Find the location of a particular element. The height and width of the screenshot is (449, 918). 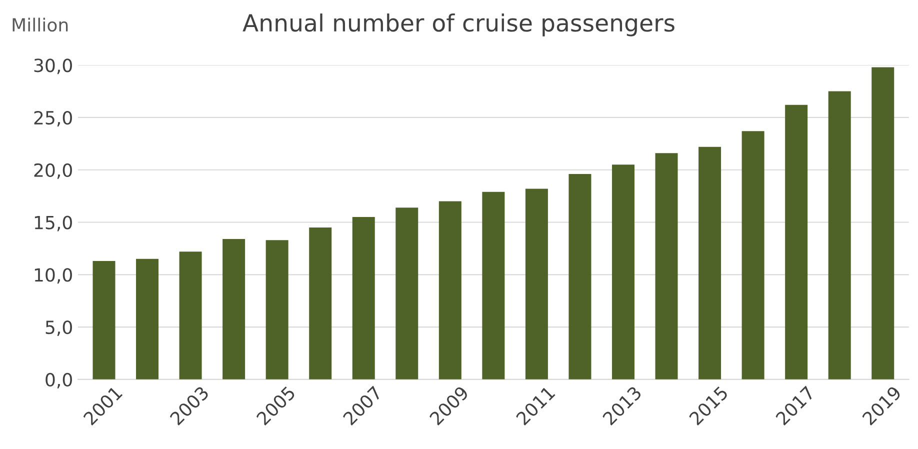

y-tick-label: 25,0 is located at coordinates (53, 118).